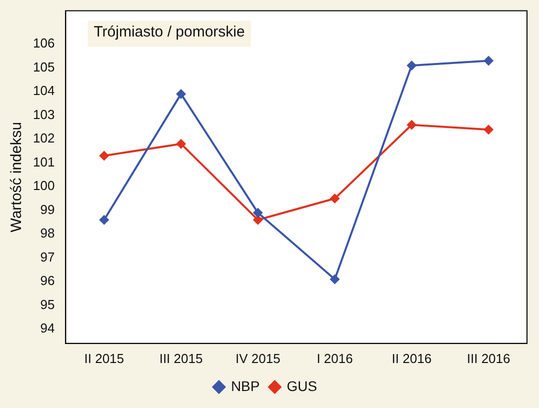 This screenshot has height=408, width=539. What do you see at coordinates (47, 233) in the screenshot?
I see `y-tick-label: 98` at bounding box center [47, 233].